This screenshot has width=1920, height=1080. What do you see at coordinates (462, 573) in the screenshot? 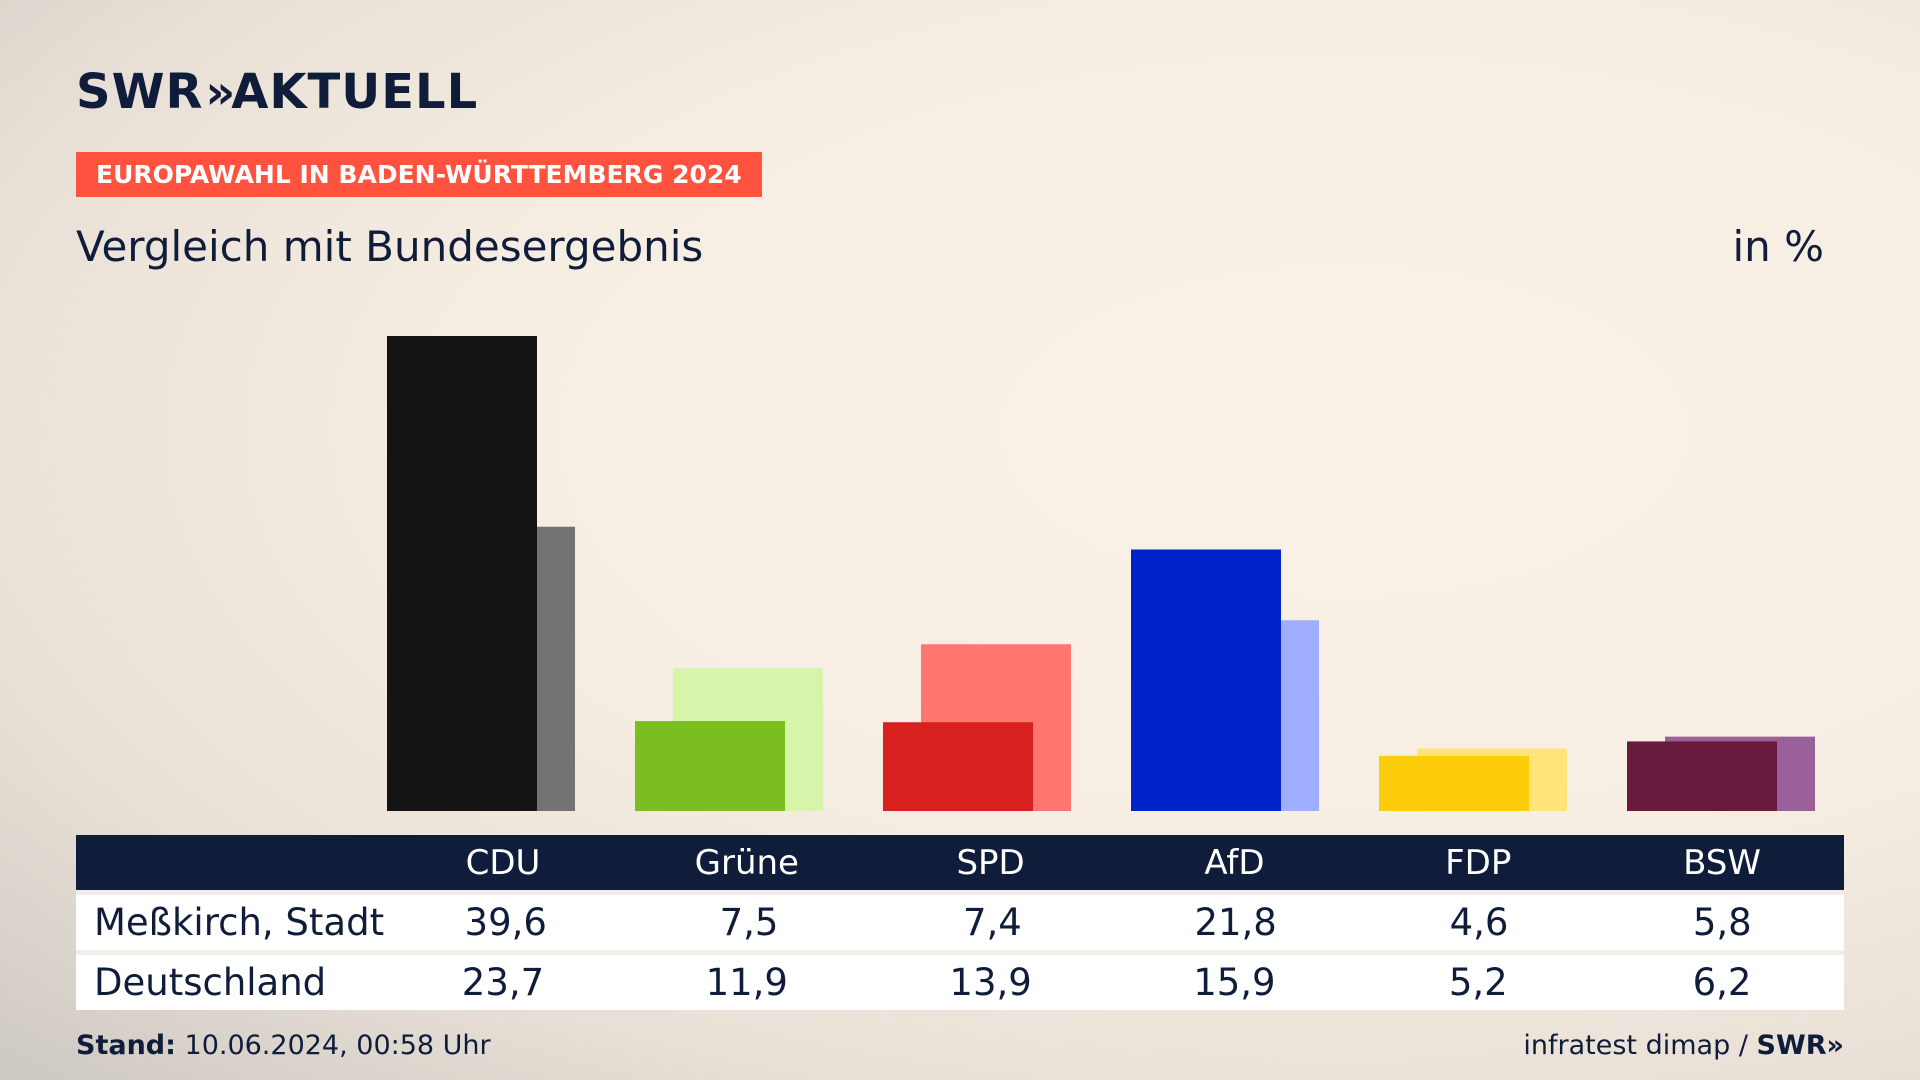
I see `bar-messkirch-cdu` at bounding box center [462, 573].